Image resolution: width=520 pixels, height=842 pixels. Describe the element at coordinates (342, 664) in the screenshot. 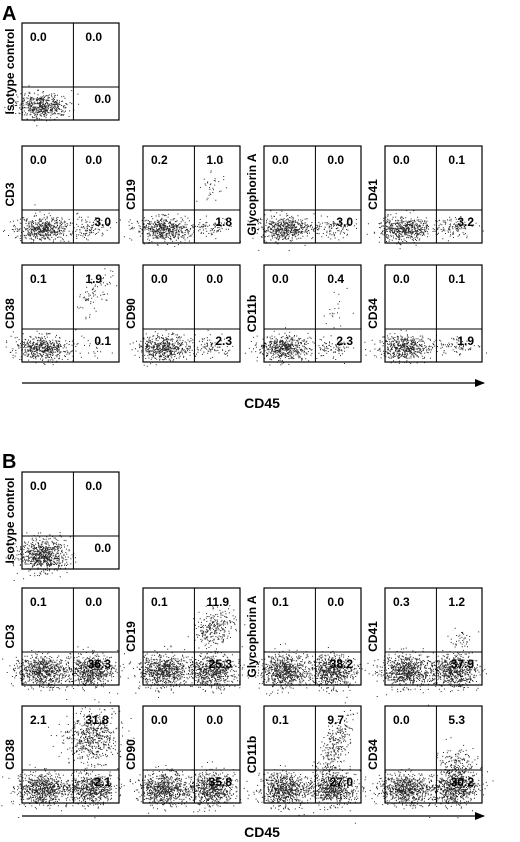

I see `quadrant-lower-right-value: 38.2` at that location.